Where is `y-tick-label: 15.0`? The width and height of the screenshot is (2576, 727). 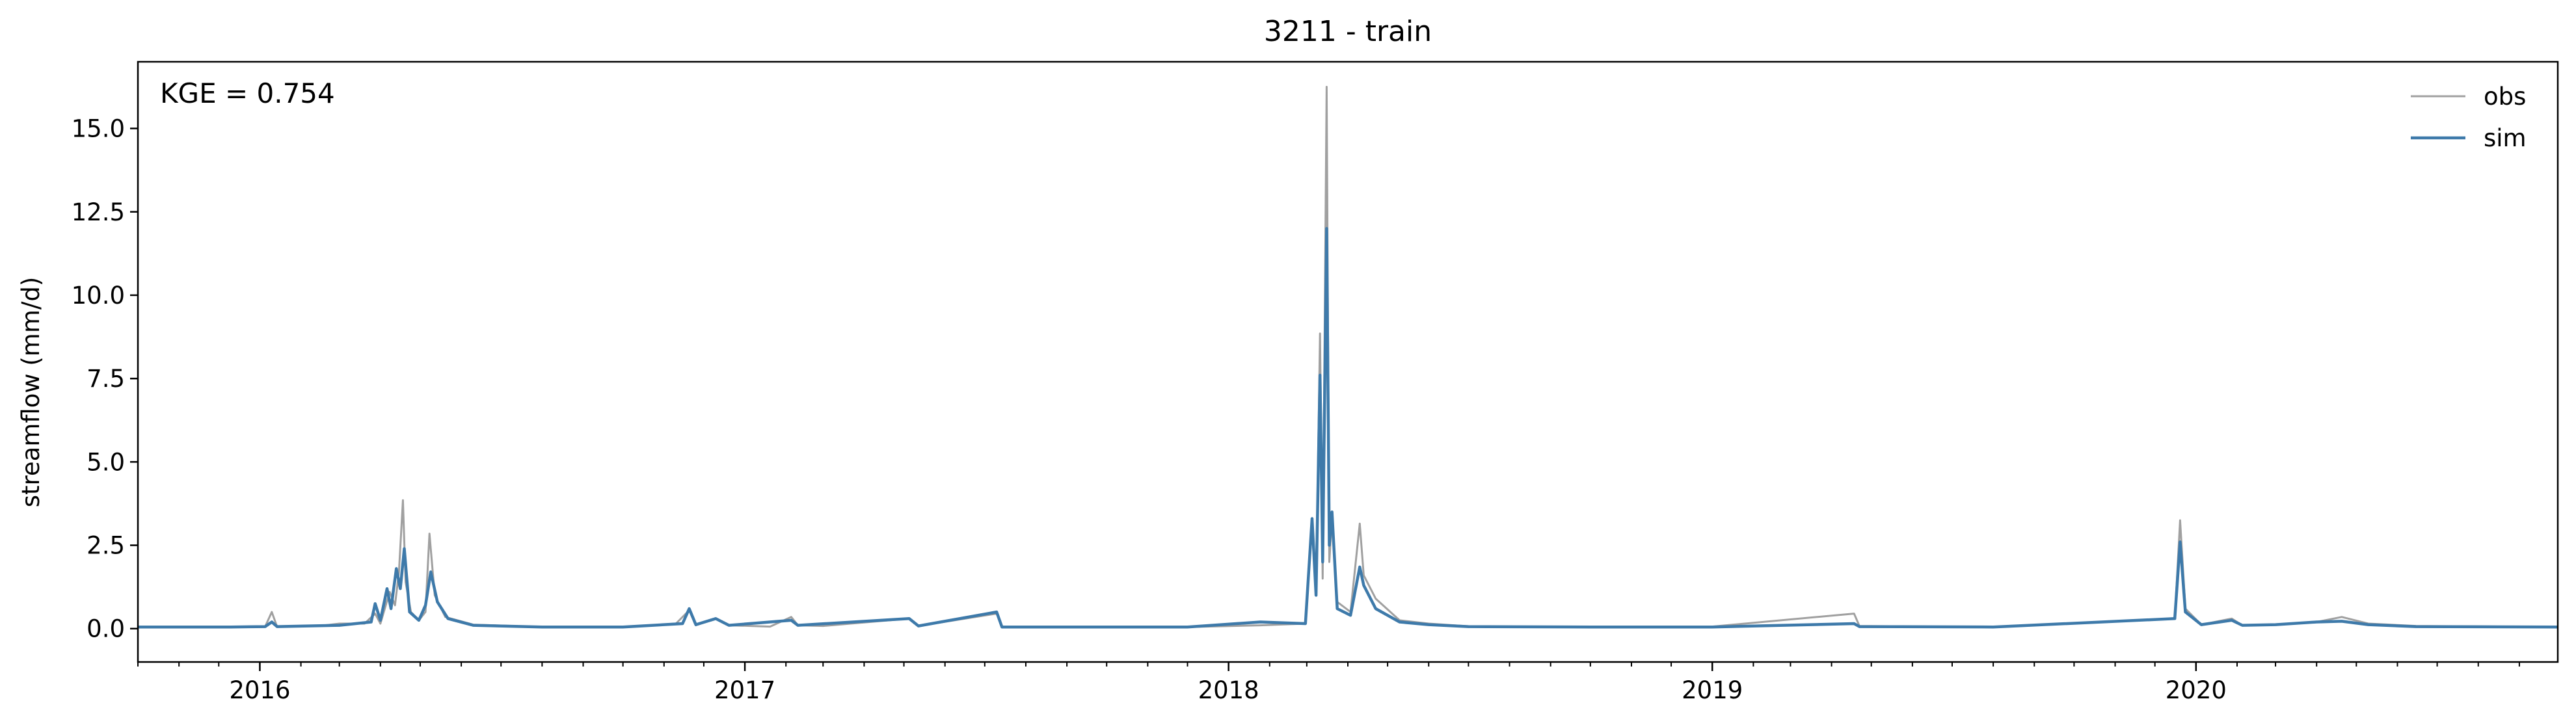
y-tick-label: 15.0 is located at coordinates (98, 129).